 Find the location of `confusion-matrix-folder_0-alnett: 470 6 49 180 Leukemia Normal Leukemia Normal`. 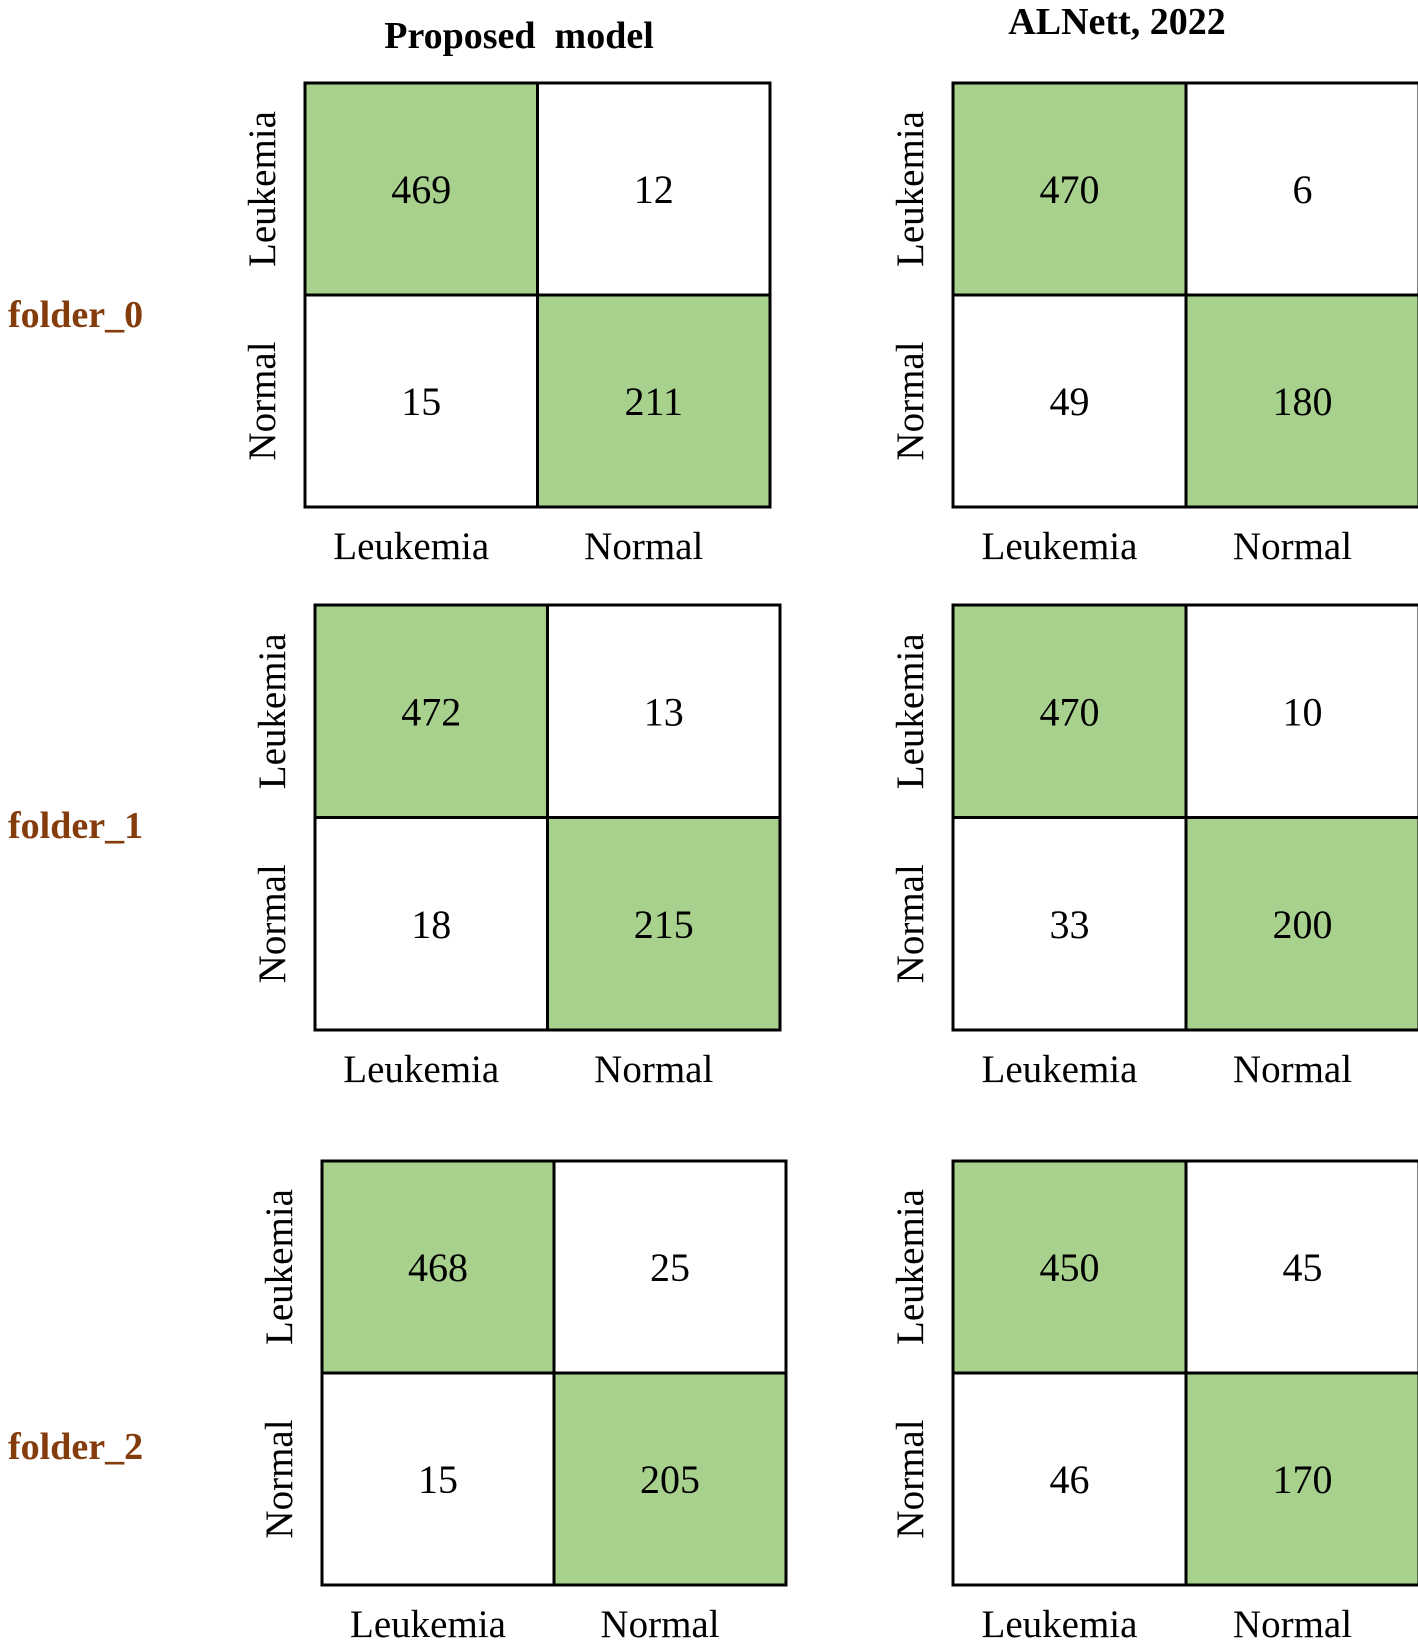

confusion-matrix-folder_0-alnett: 470 6 49 180 Leukemia Normal Leukemia Normal is located at coordinates (1153, 324).